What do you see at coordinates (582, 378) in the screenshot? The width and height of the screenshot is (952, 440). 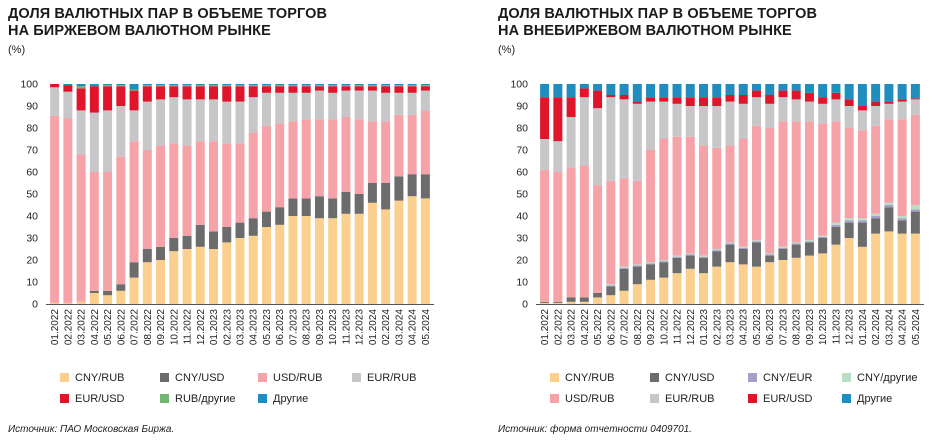 I see `right-legend-item-cny-rub: CNY/RUB` at bounding box center [582, 378].